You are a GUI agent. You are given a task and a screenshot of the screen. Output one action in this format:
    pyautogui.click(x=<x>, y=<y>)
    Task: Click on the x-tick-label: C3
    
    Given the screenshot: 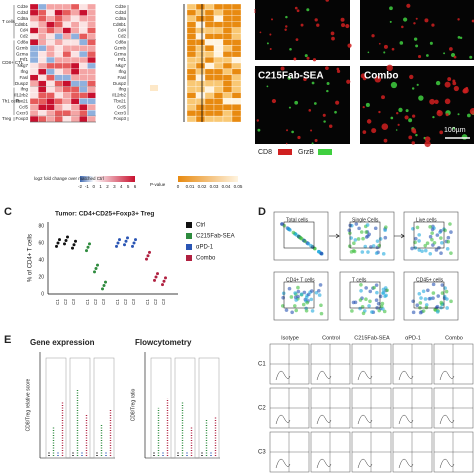 What is the action you would take?
    pyautogui.click(x=103, y=302)
    